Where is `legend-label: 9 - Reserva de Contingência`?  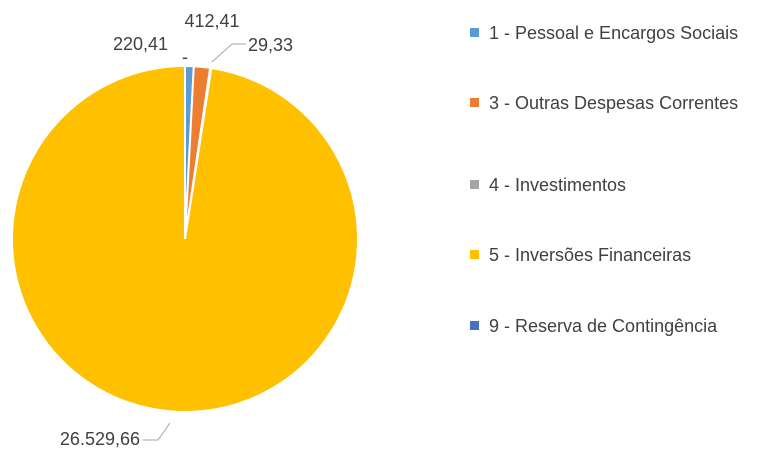 legend-label: 9 - Reserva de Contingência is located at coordinates (603, 326).